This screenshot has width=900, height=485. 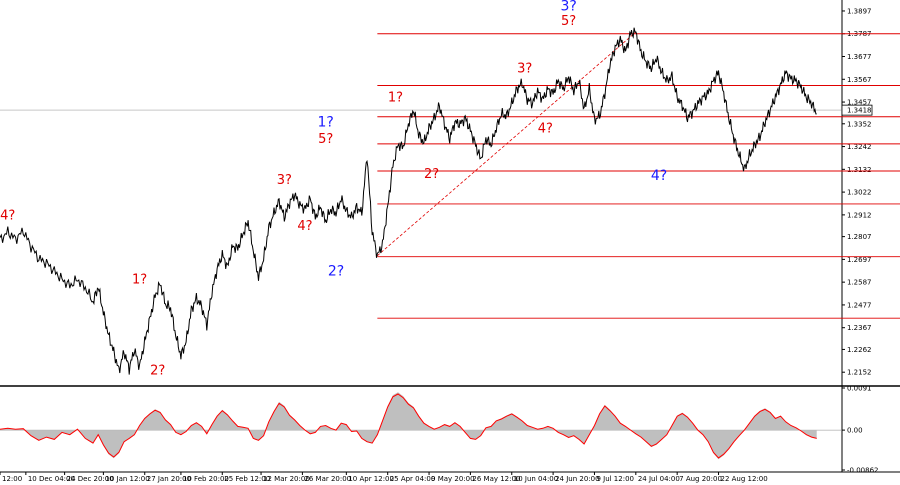 What do you see at coordinates (700, 479) in the screenshot?
I see `x-tick-label: 7 Aug 20:00` at bounding box center [700, 479].